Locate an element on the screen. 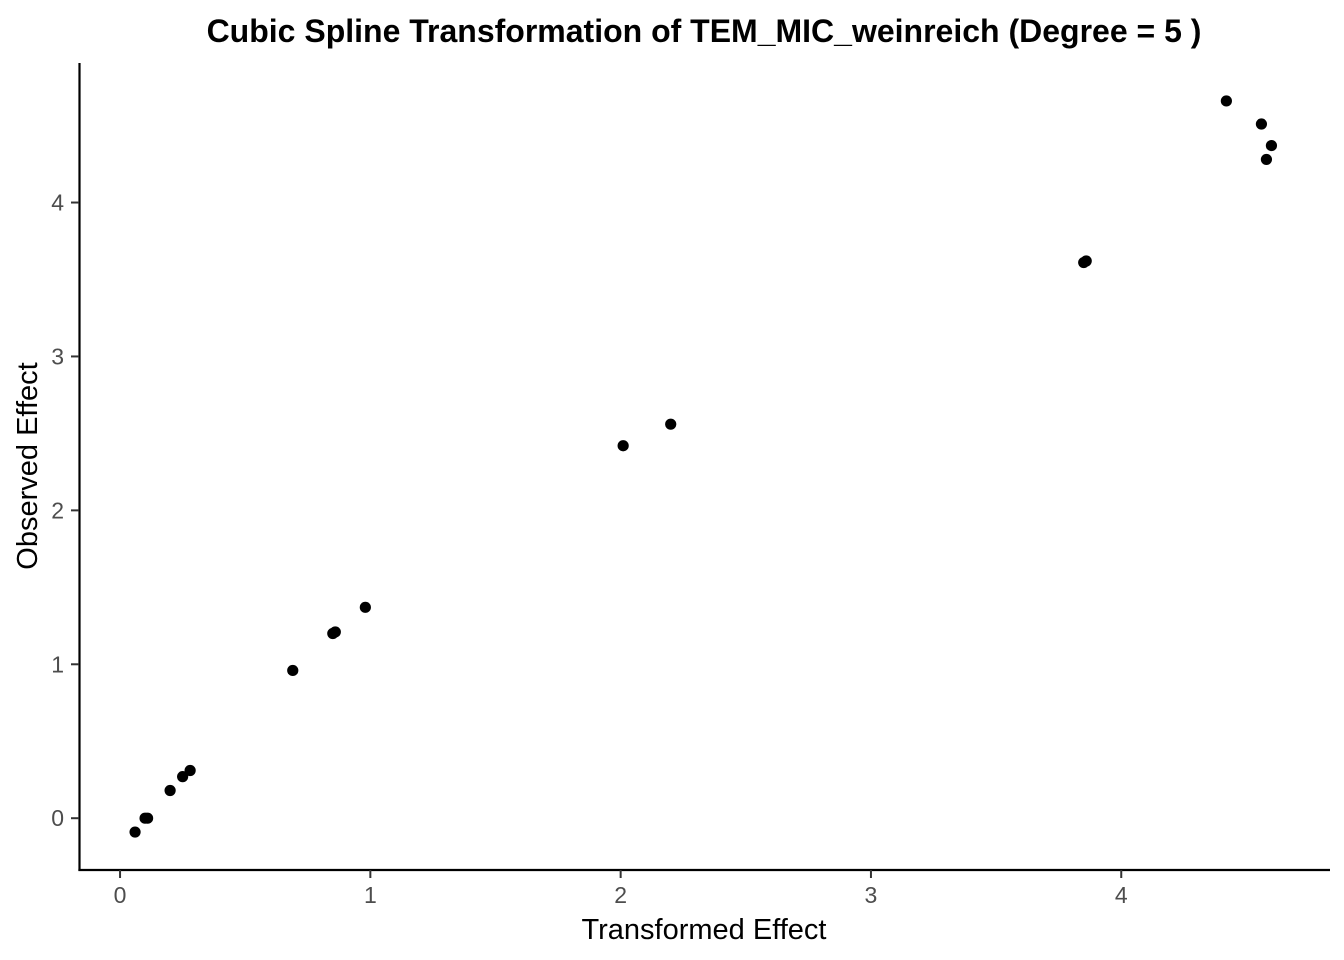  y-axis-label: Observed Effect is located at coordinates (28, 465).